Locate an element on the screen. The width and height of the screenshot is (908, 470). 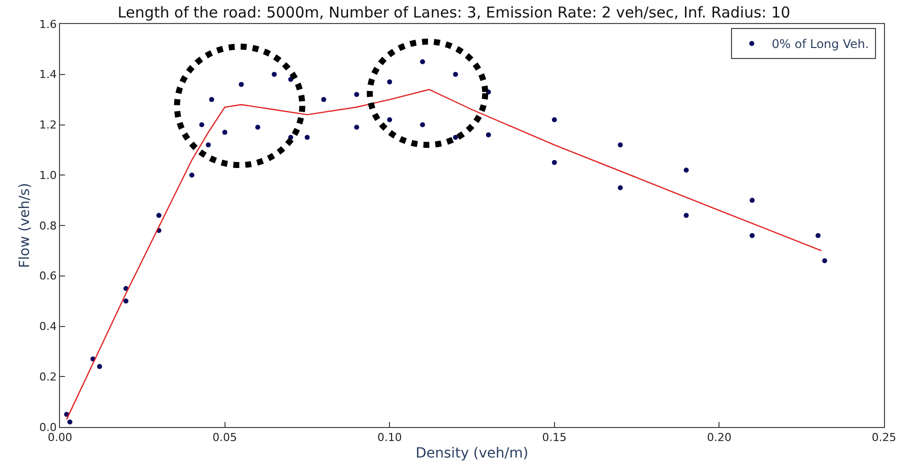
x-axis-title: Density (veh/m) is located at coordinates (472, 454).